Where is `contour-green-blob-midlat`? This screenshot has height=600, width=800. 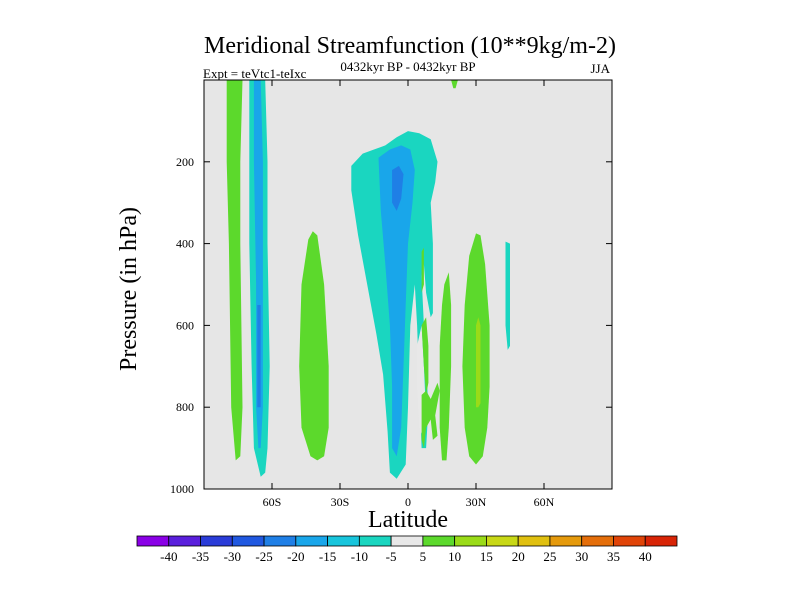
contour-green-blob-midlat is located at coordinates (314, 346).